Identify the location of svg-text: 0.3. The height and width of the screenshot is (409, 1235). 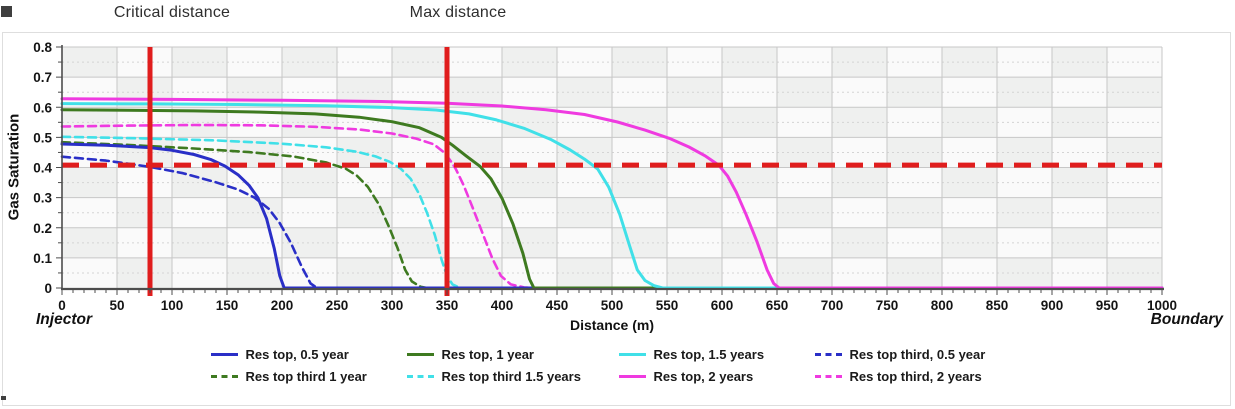
(42, 198).